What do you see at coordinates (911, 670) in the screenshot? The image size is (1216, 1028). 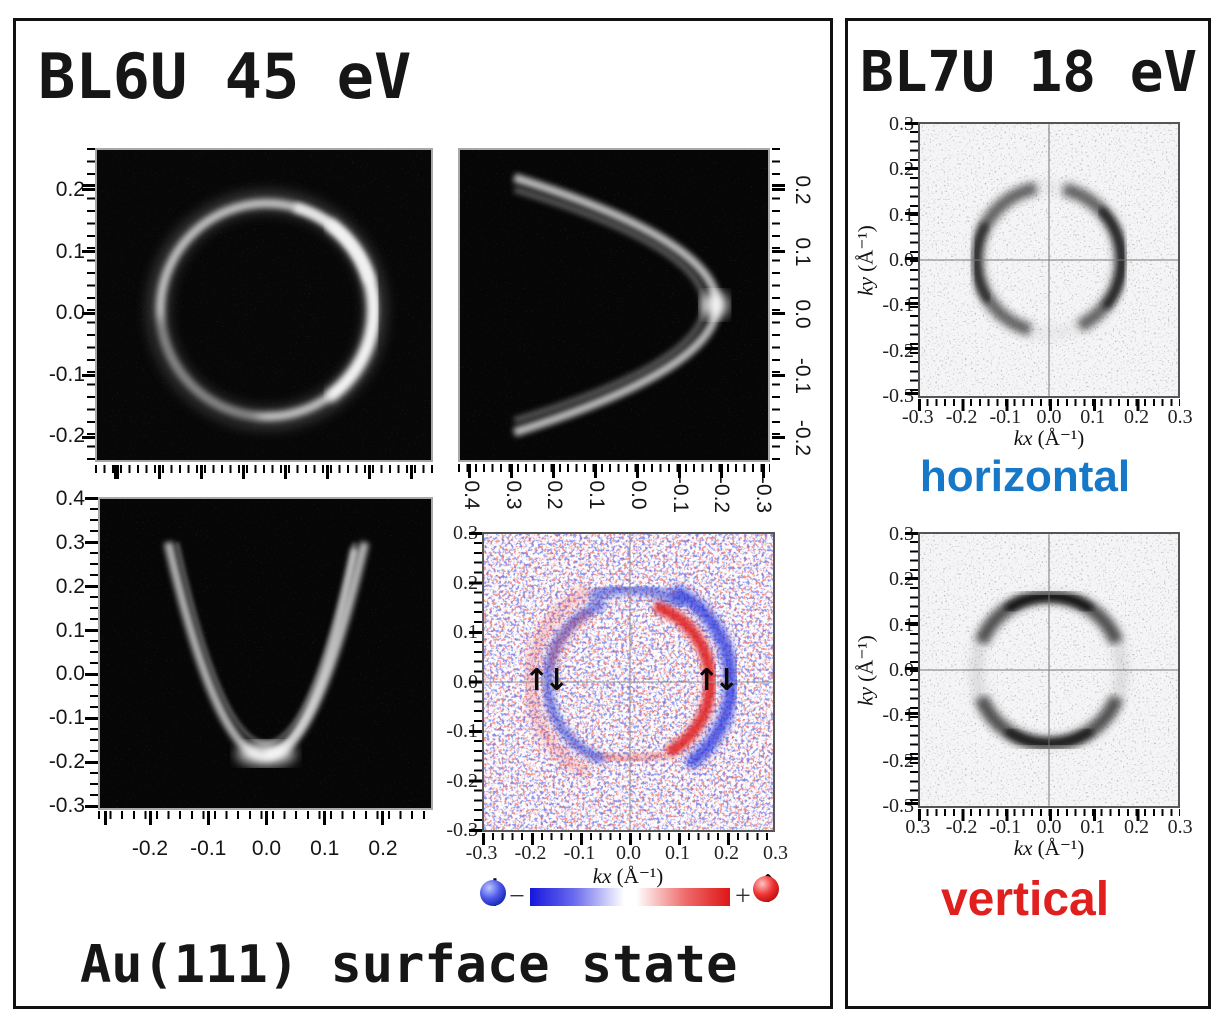 I see `bl7u-vertical-yticks-major` at bounding box center [911, 670].